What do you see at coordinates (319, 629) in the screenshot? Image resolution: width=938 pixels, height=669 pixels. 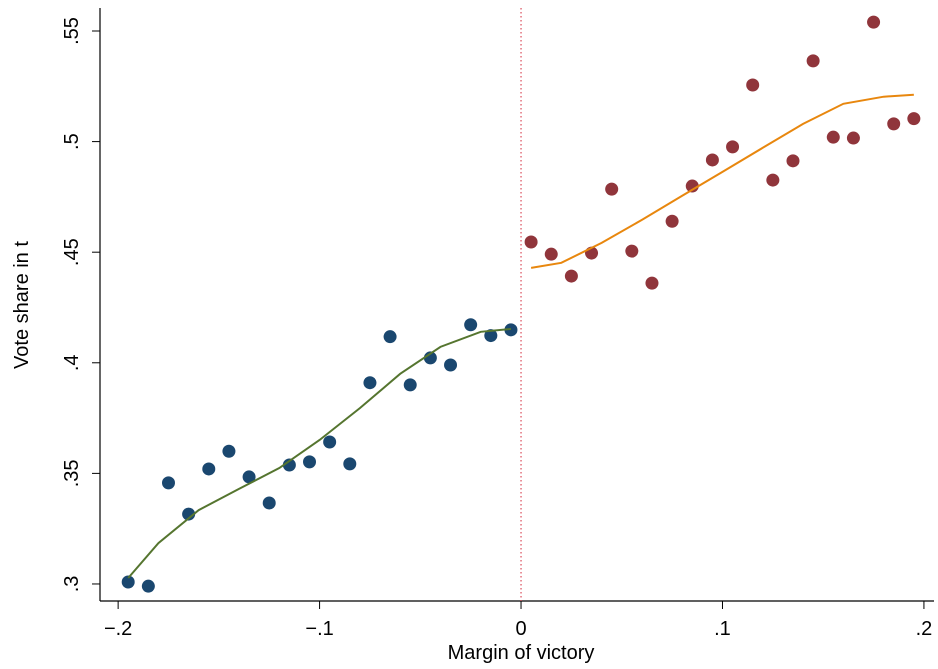 I see `x-tick-label: −.1` at bounding box center [319, 629].